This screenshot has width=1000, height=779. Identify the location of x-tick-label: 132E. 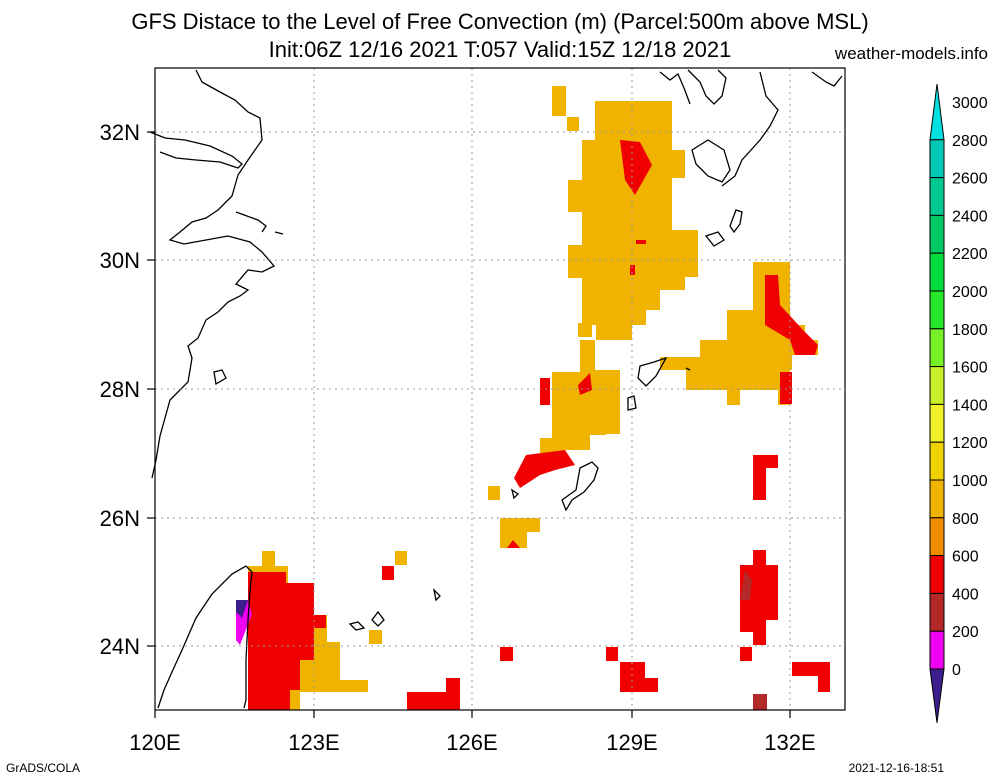
(789, 742).